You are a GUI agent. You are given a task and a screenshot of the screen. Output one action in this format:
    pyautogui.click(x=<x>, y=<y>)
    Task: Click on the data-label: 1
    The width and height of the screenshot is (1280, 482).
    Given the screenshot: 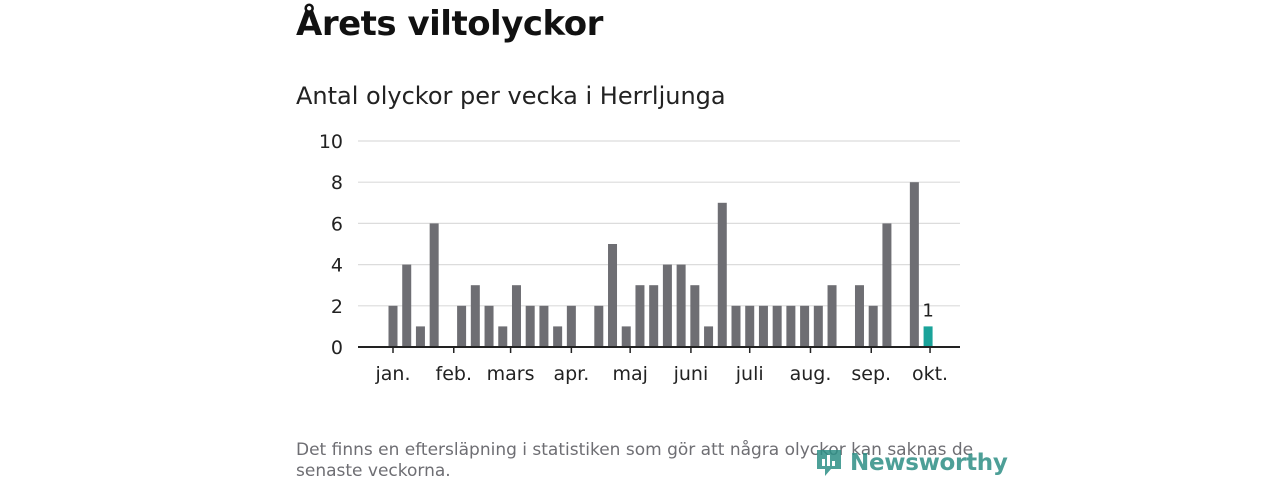 What is the action you would take?
    pyautogui.click(x=927, y=310)
    